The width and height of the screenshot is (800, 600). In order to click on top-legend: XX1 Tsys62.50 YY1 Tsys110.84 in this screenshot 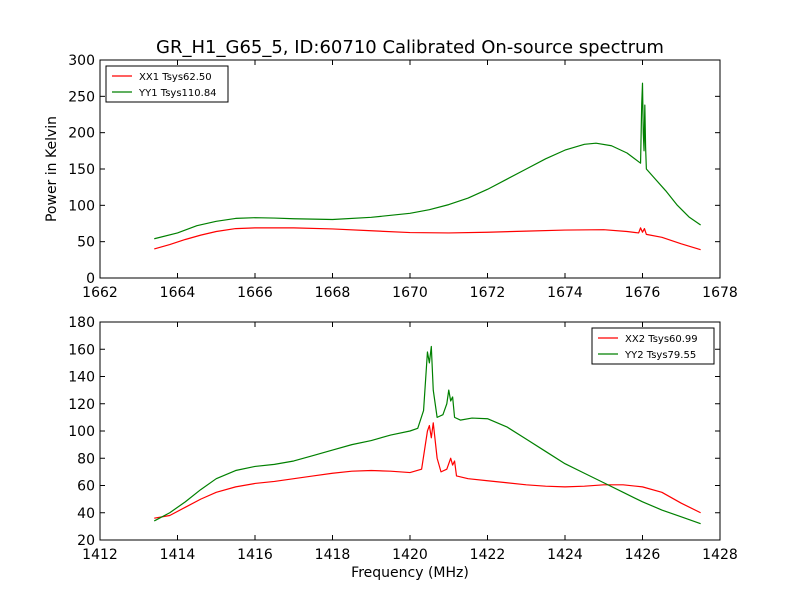, I will do `click(167, 84)`.